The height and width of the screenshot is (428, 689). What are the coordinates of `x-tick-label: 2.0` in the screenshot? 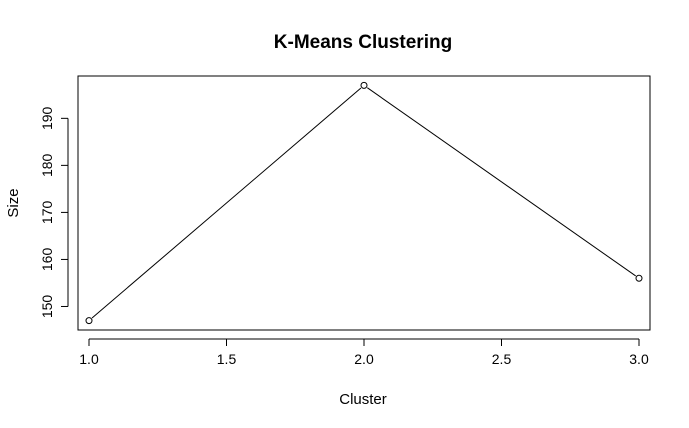 It's located at (364, 359).